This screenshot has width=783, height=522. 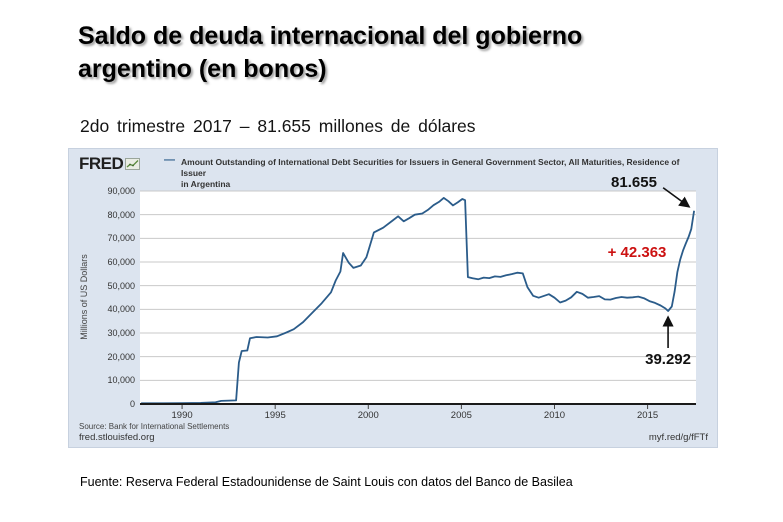 What do you see at coordinates (121, 333) in the screenshot?
I see `y-tick-label: 30,000` at bounding box center [121, 333].